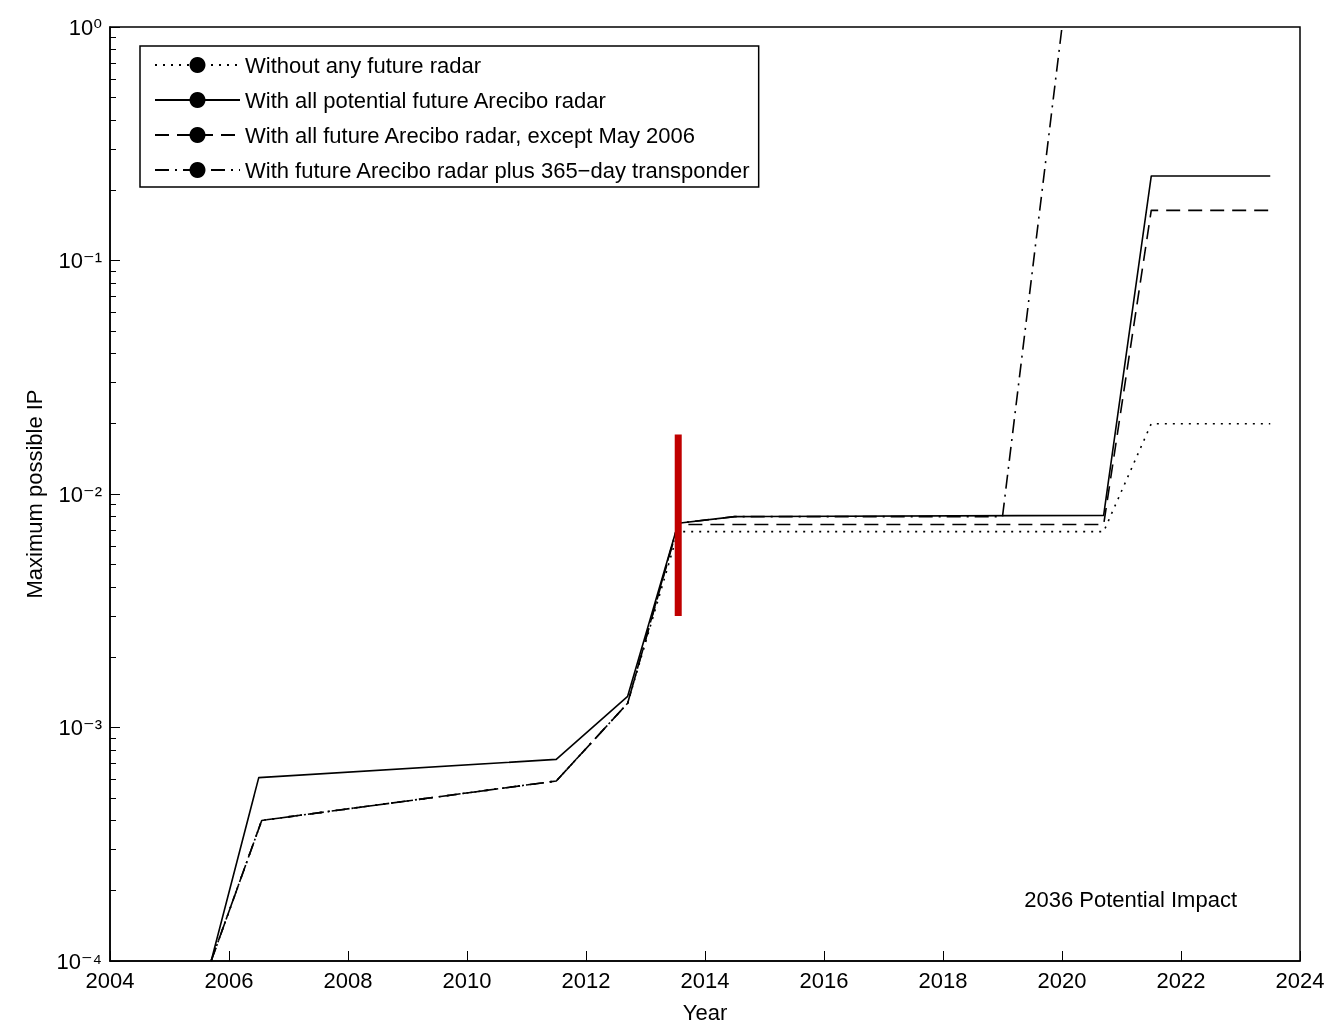  Describe the element at coordinates (705, 1012) in the screenshot. I see `x-axis-title: Year` at that location.